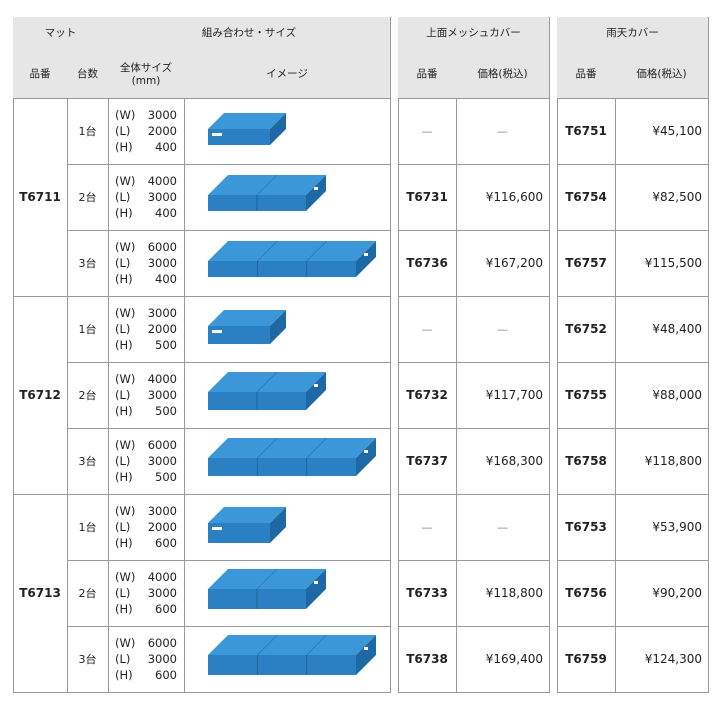 This screenshot has width=720, height=720. Describe the element at coordinates (146, 131) in the screenshot. I see `size-cell: (W) 3000 (L) 2000 (H) 400` at that location.